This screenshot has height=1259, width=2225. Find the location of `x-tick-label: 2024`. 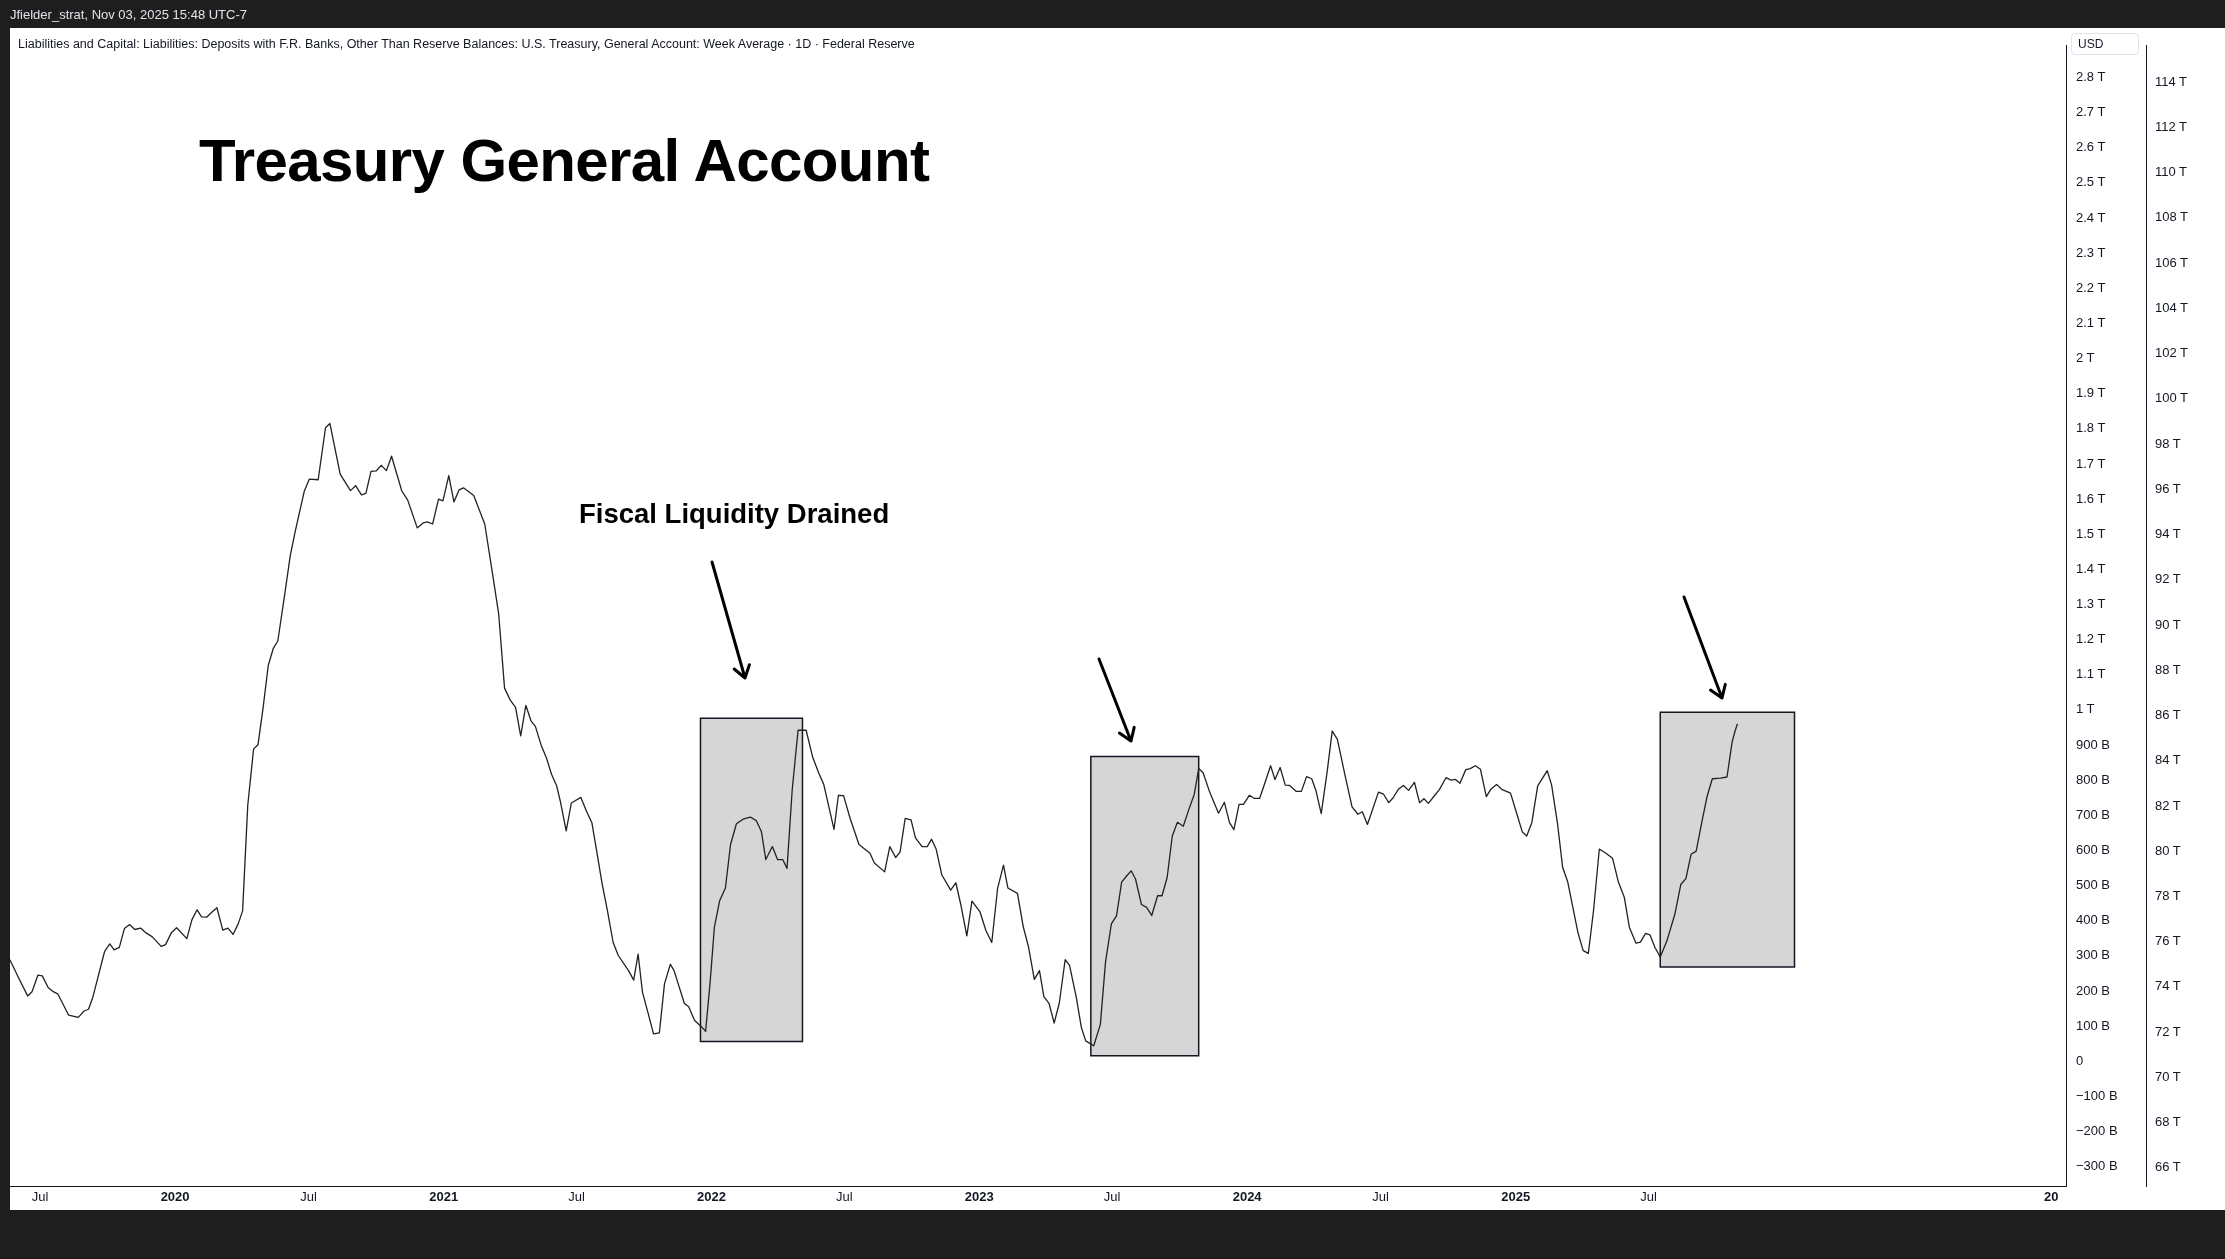

x-tick-label: 2024 is located at coordinates (1247, 1197).